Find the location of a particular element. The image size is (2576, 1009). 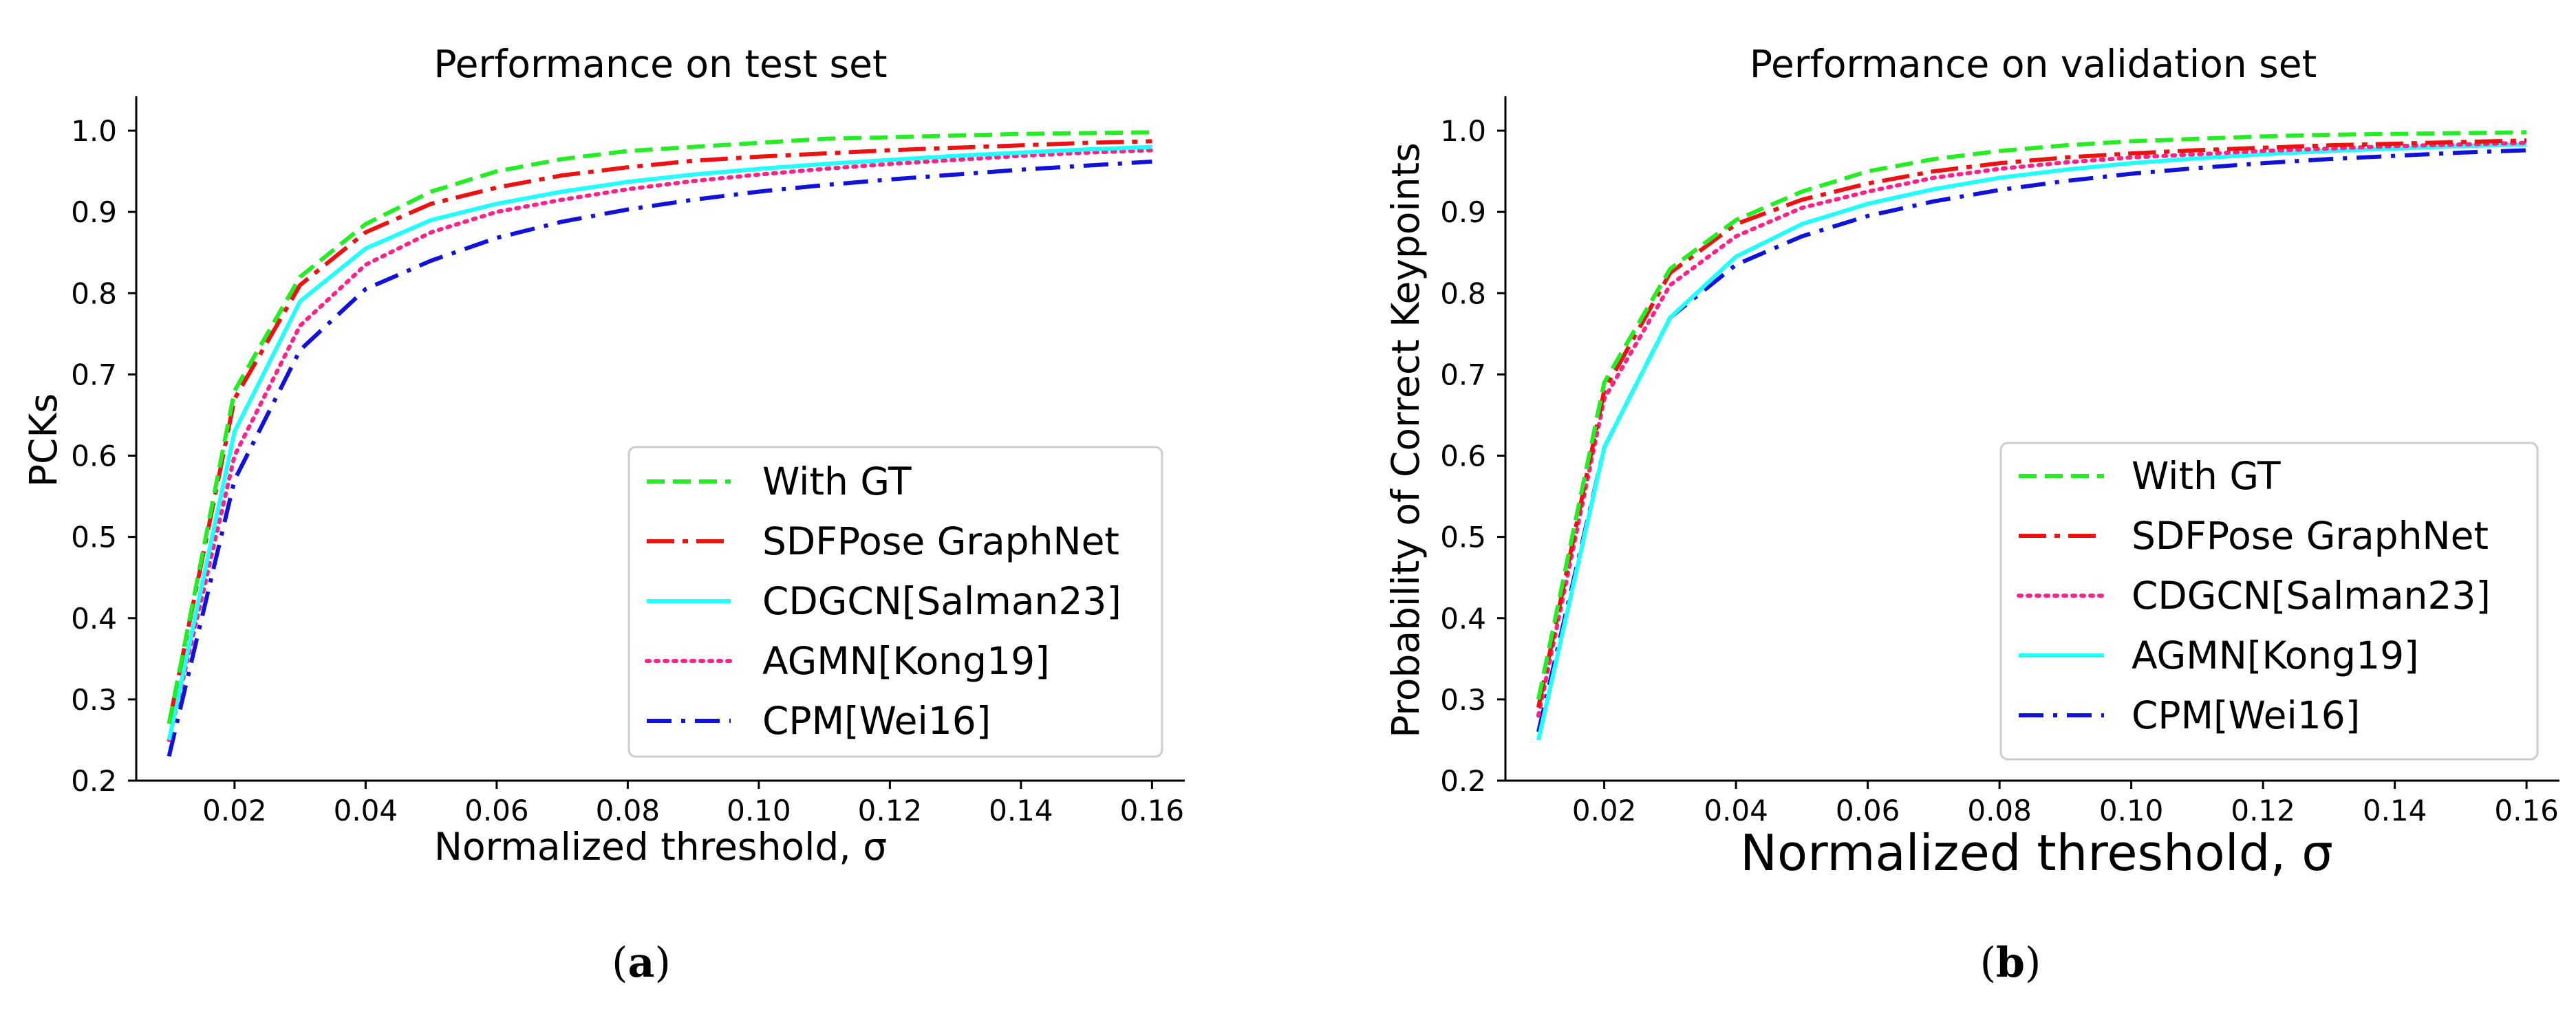

chart-title: Performance on test set is located at coordinates (660, 64).